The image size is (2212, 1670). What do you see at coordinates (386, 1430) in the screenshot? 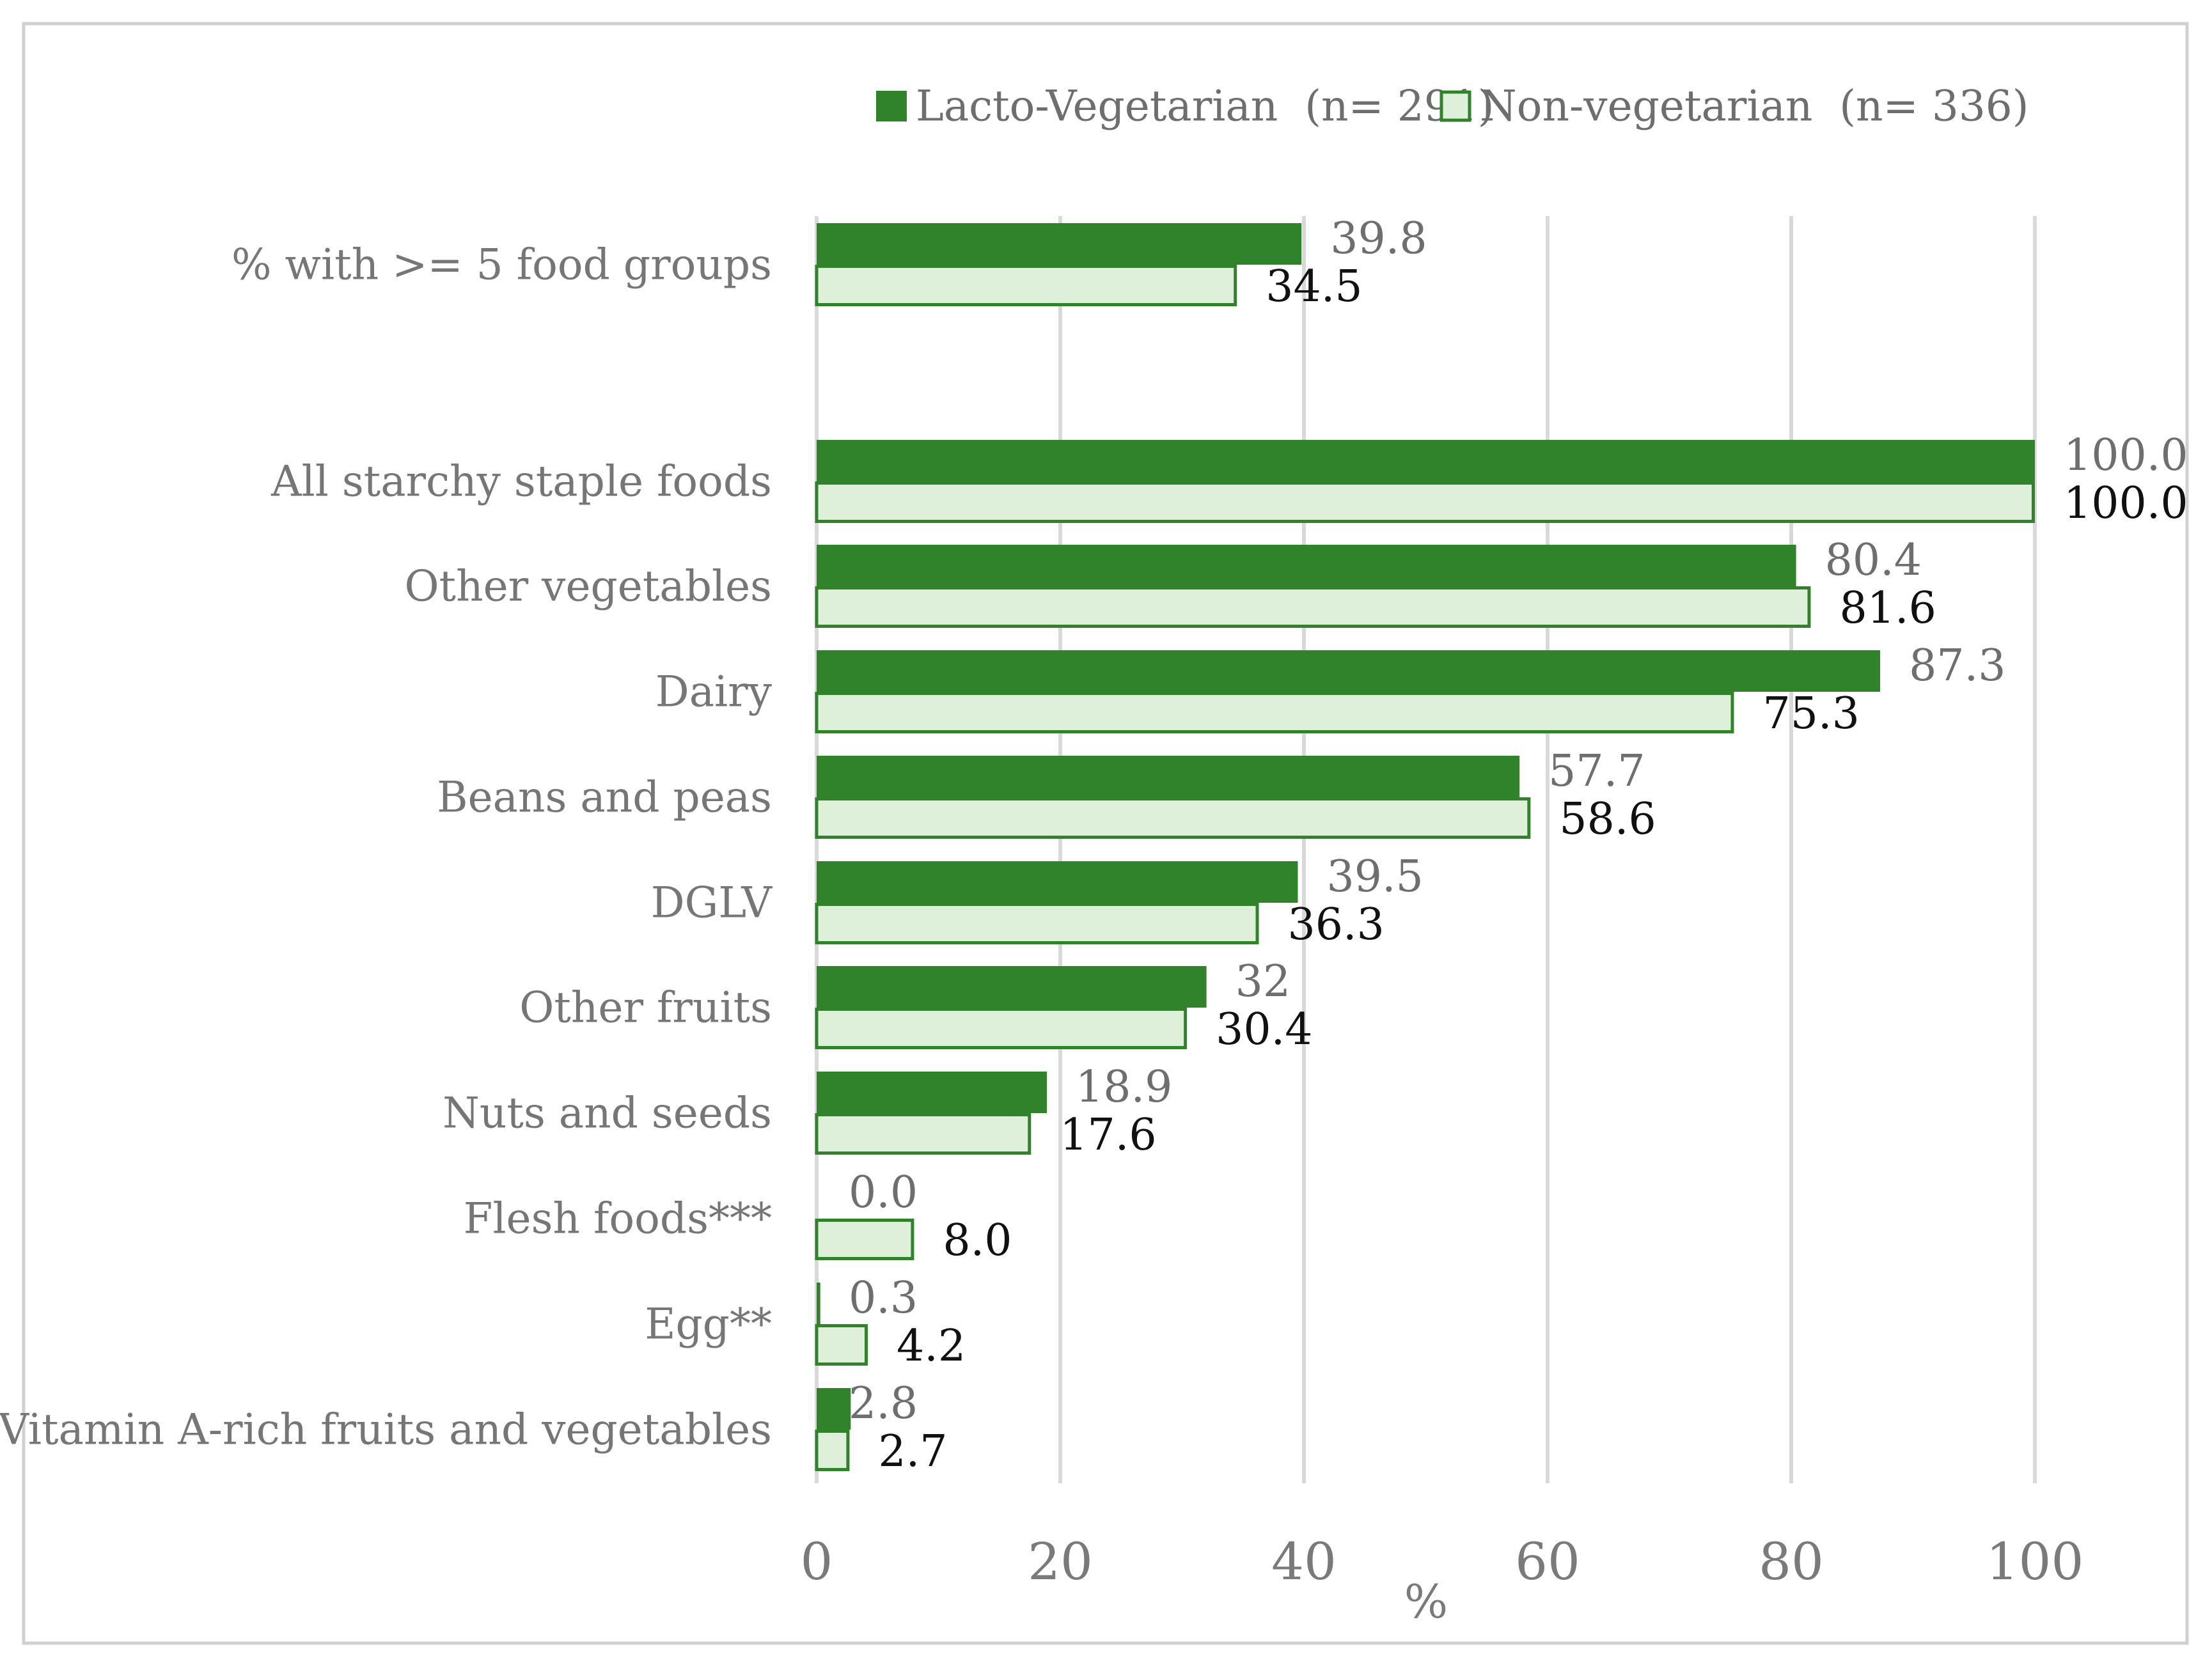
I see `category-label: Vitamin A-rich fruits and vegetables` at bounding box center [386, 1430].